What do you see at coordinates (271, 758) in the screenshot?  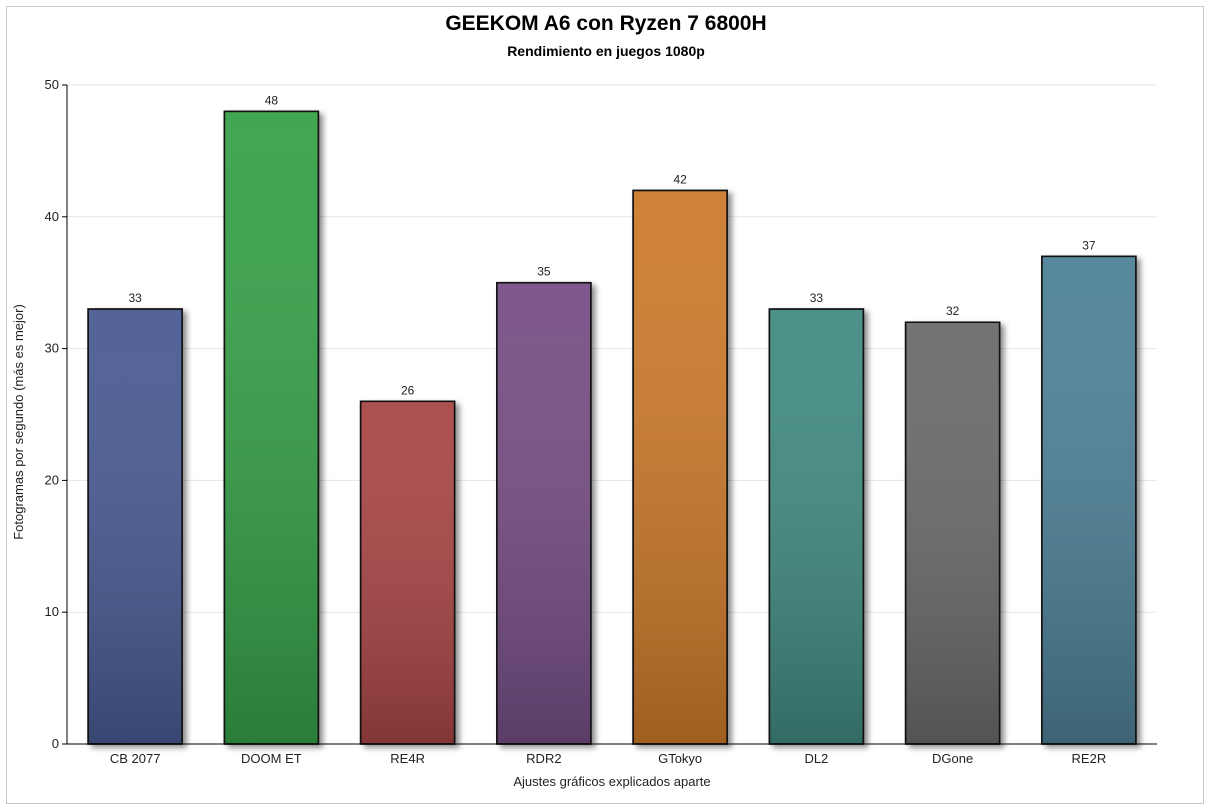 I see `x-tick-label: DOOM ET` at bounding box center [271, 758].